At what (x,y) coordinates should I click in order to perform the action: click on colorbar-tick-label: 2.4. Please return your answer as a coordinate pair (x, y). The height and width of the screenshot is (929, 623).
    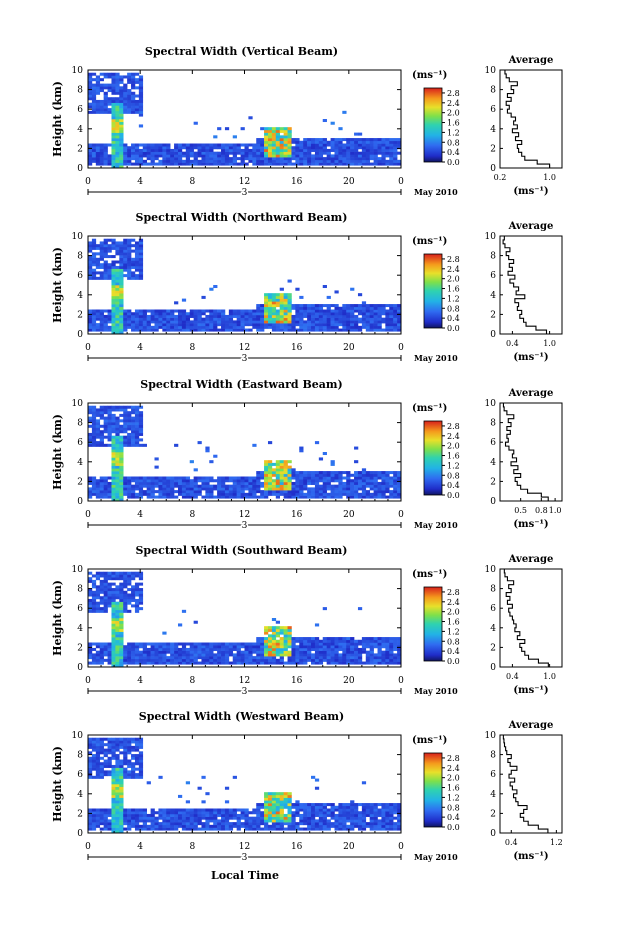
    Looking at the image, I should click on (453, 436).